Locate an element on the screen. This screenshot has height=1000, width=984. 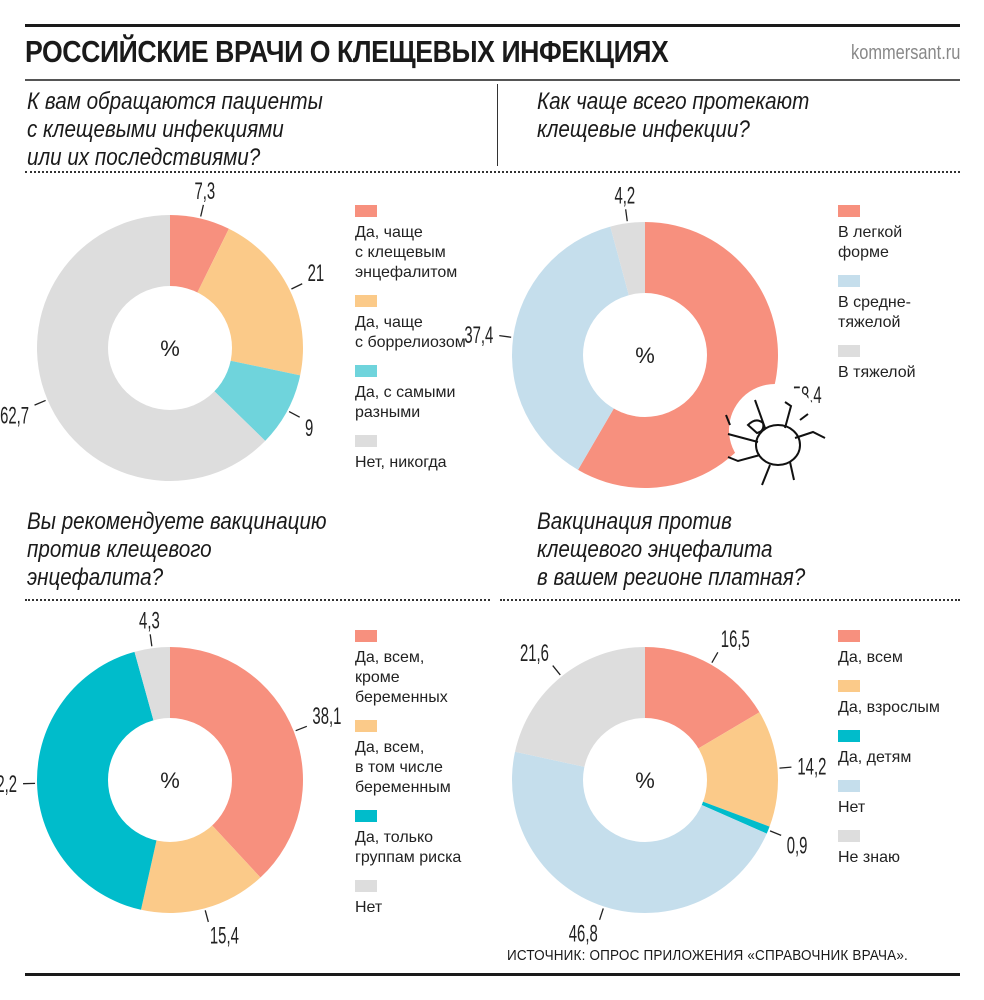
bottom-rule is located at coordinates (492, 974).